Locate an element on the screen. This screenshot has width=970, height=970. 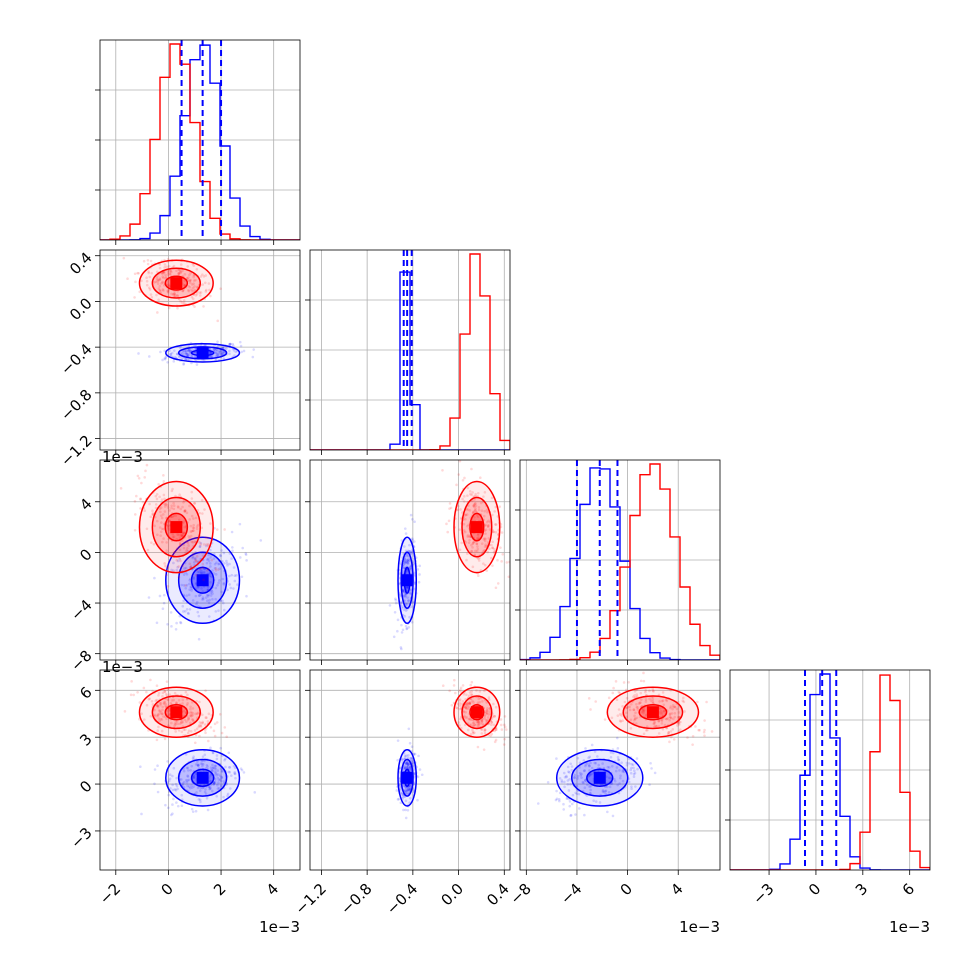
panel-frame is located at coordinates (410, 770).